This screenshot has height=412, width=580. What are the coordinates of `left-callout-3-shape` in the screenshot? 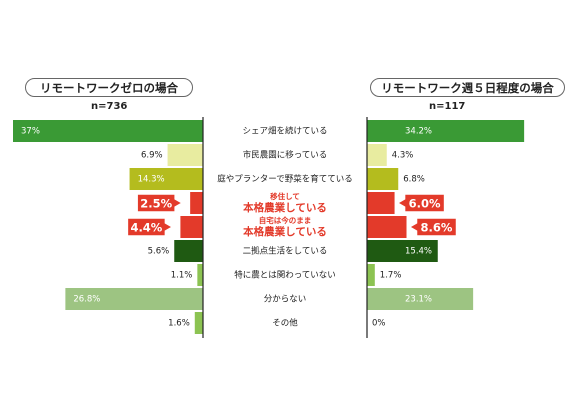 It's located at (160, 203).